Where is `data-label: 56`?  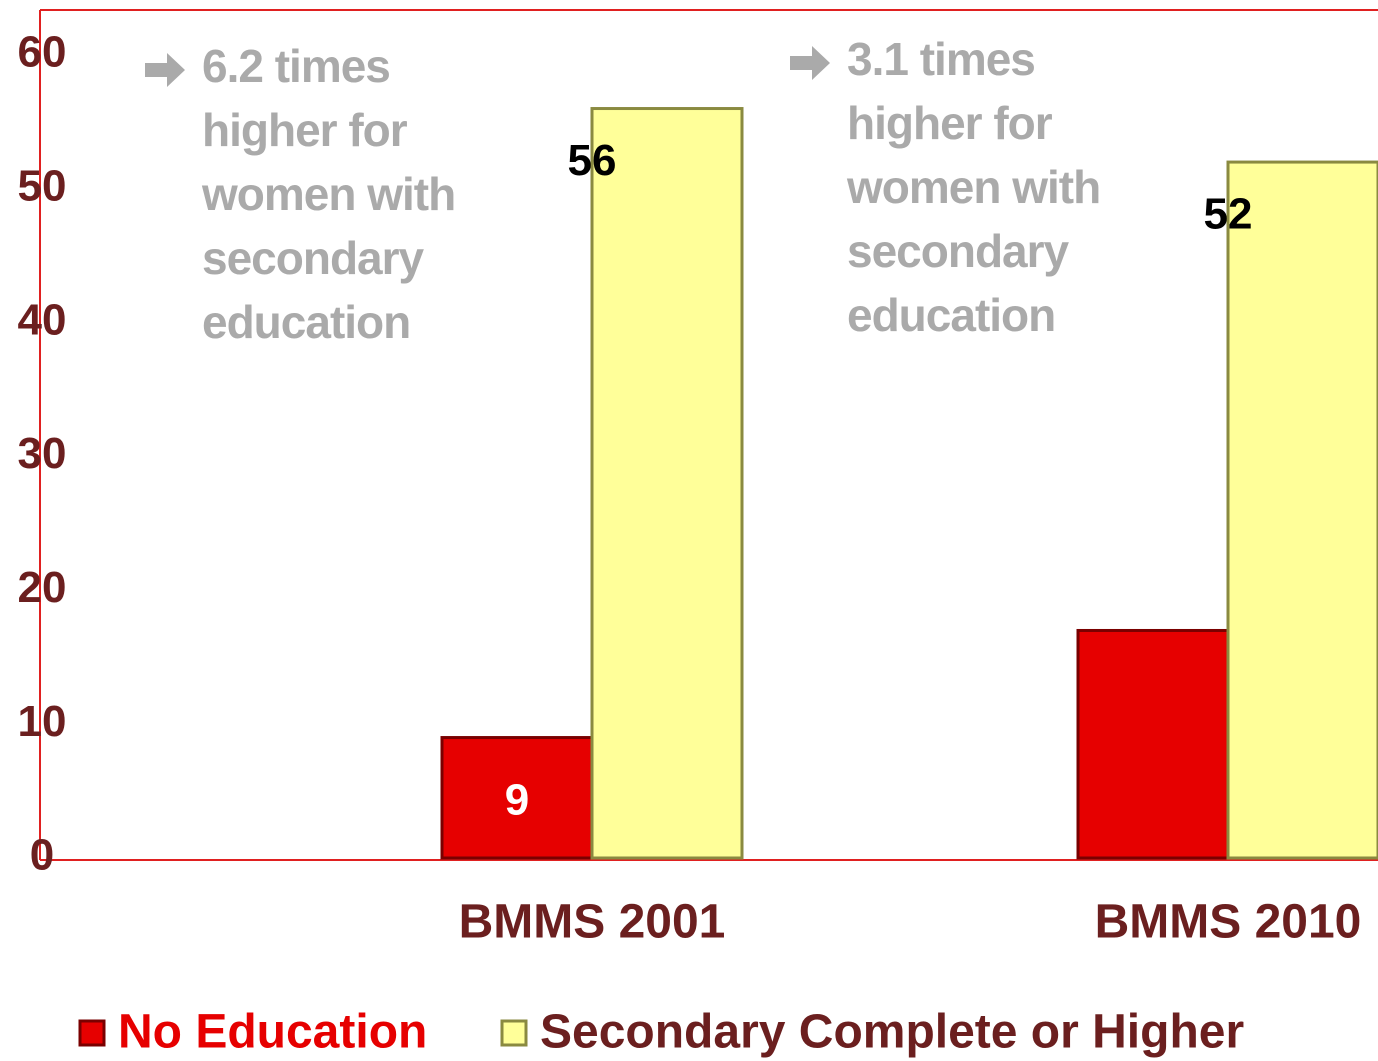 data-label: 56 is located at coordinates (592, 160).